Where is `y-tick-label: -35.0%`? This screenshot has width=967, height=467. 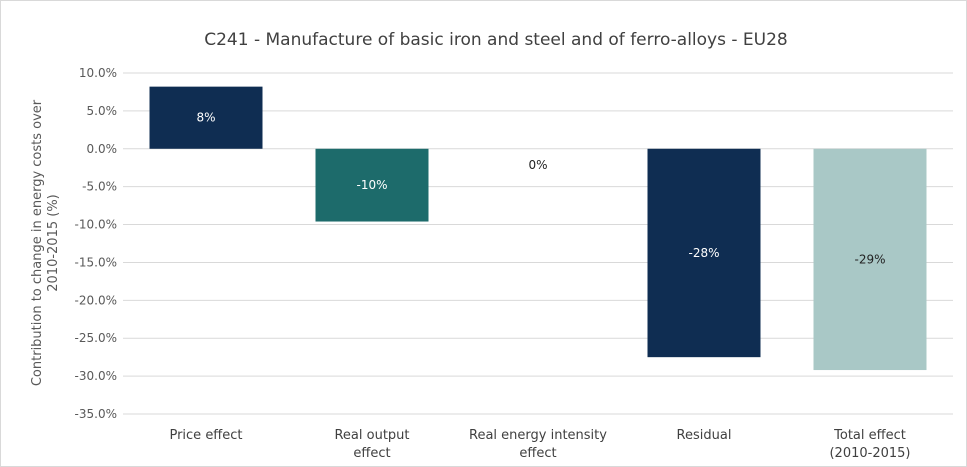
y-tick-label: -35.0% is located at coordinates (96, 414).